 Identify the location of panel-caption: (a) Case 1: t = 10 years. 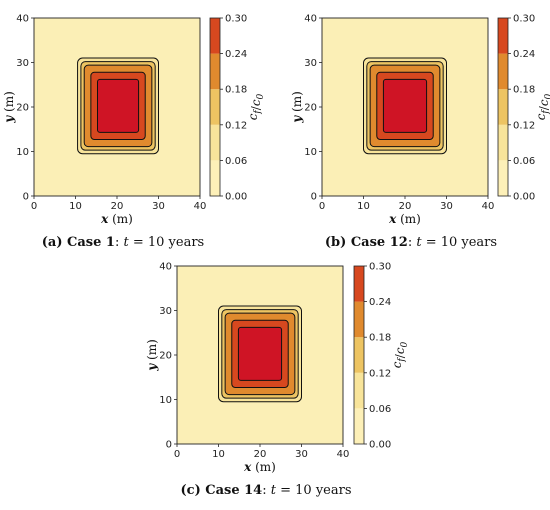
(123, 242).